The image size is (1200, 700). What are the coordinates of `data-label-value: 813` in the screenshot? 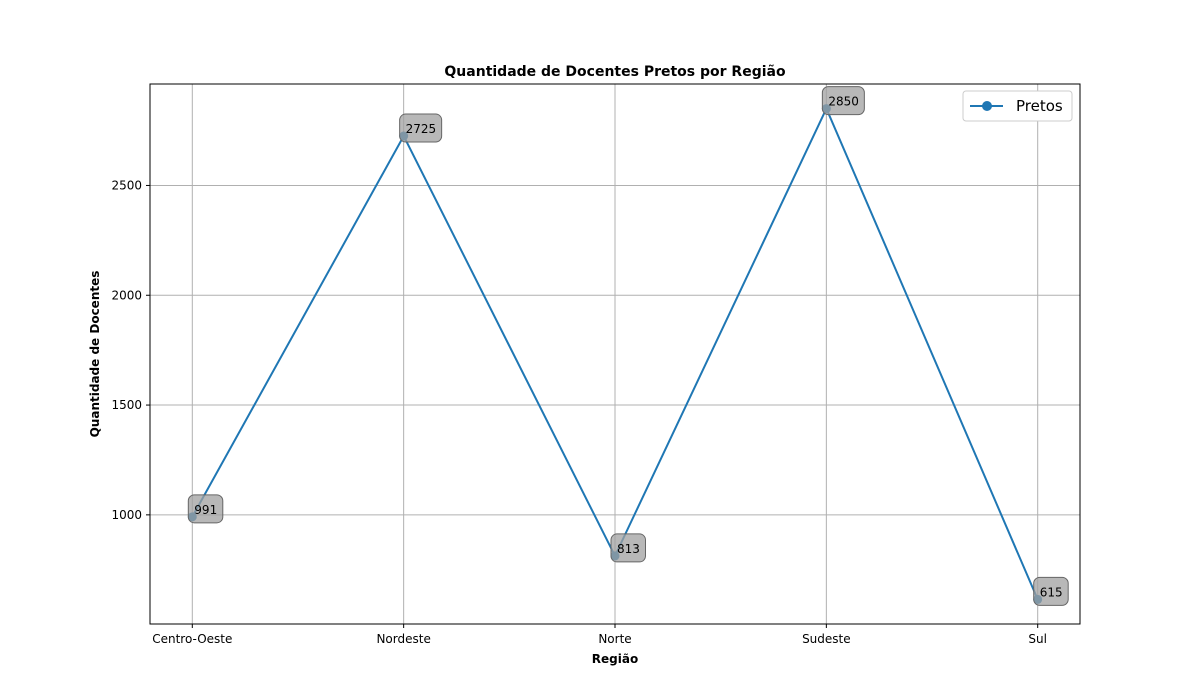 It's located at (628, 549).